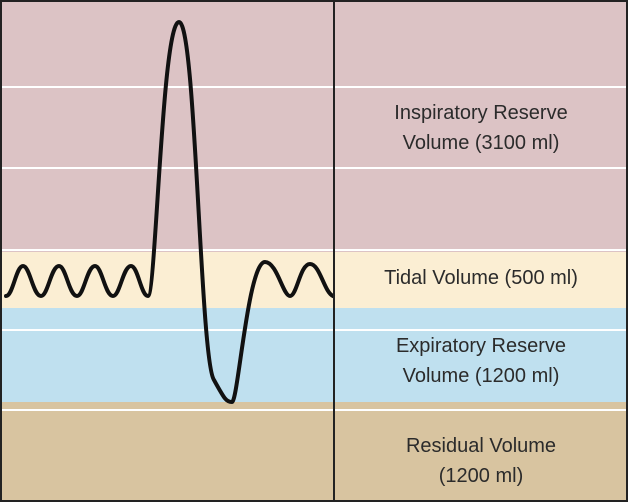 This screenshot has width=628, height=502. What do you see at coordinates (481, 361) in the screenshot?
I see `label-expiratory-reserve-volume: Expiratory Reserve Volume (1200 ml)` at bounding box center [481, 361].